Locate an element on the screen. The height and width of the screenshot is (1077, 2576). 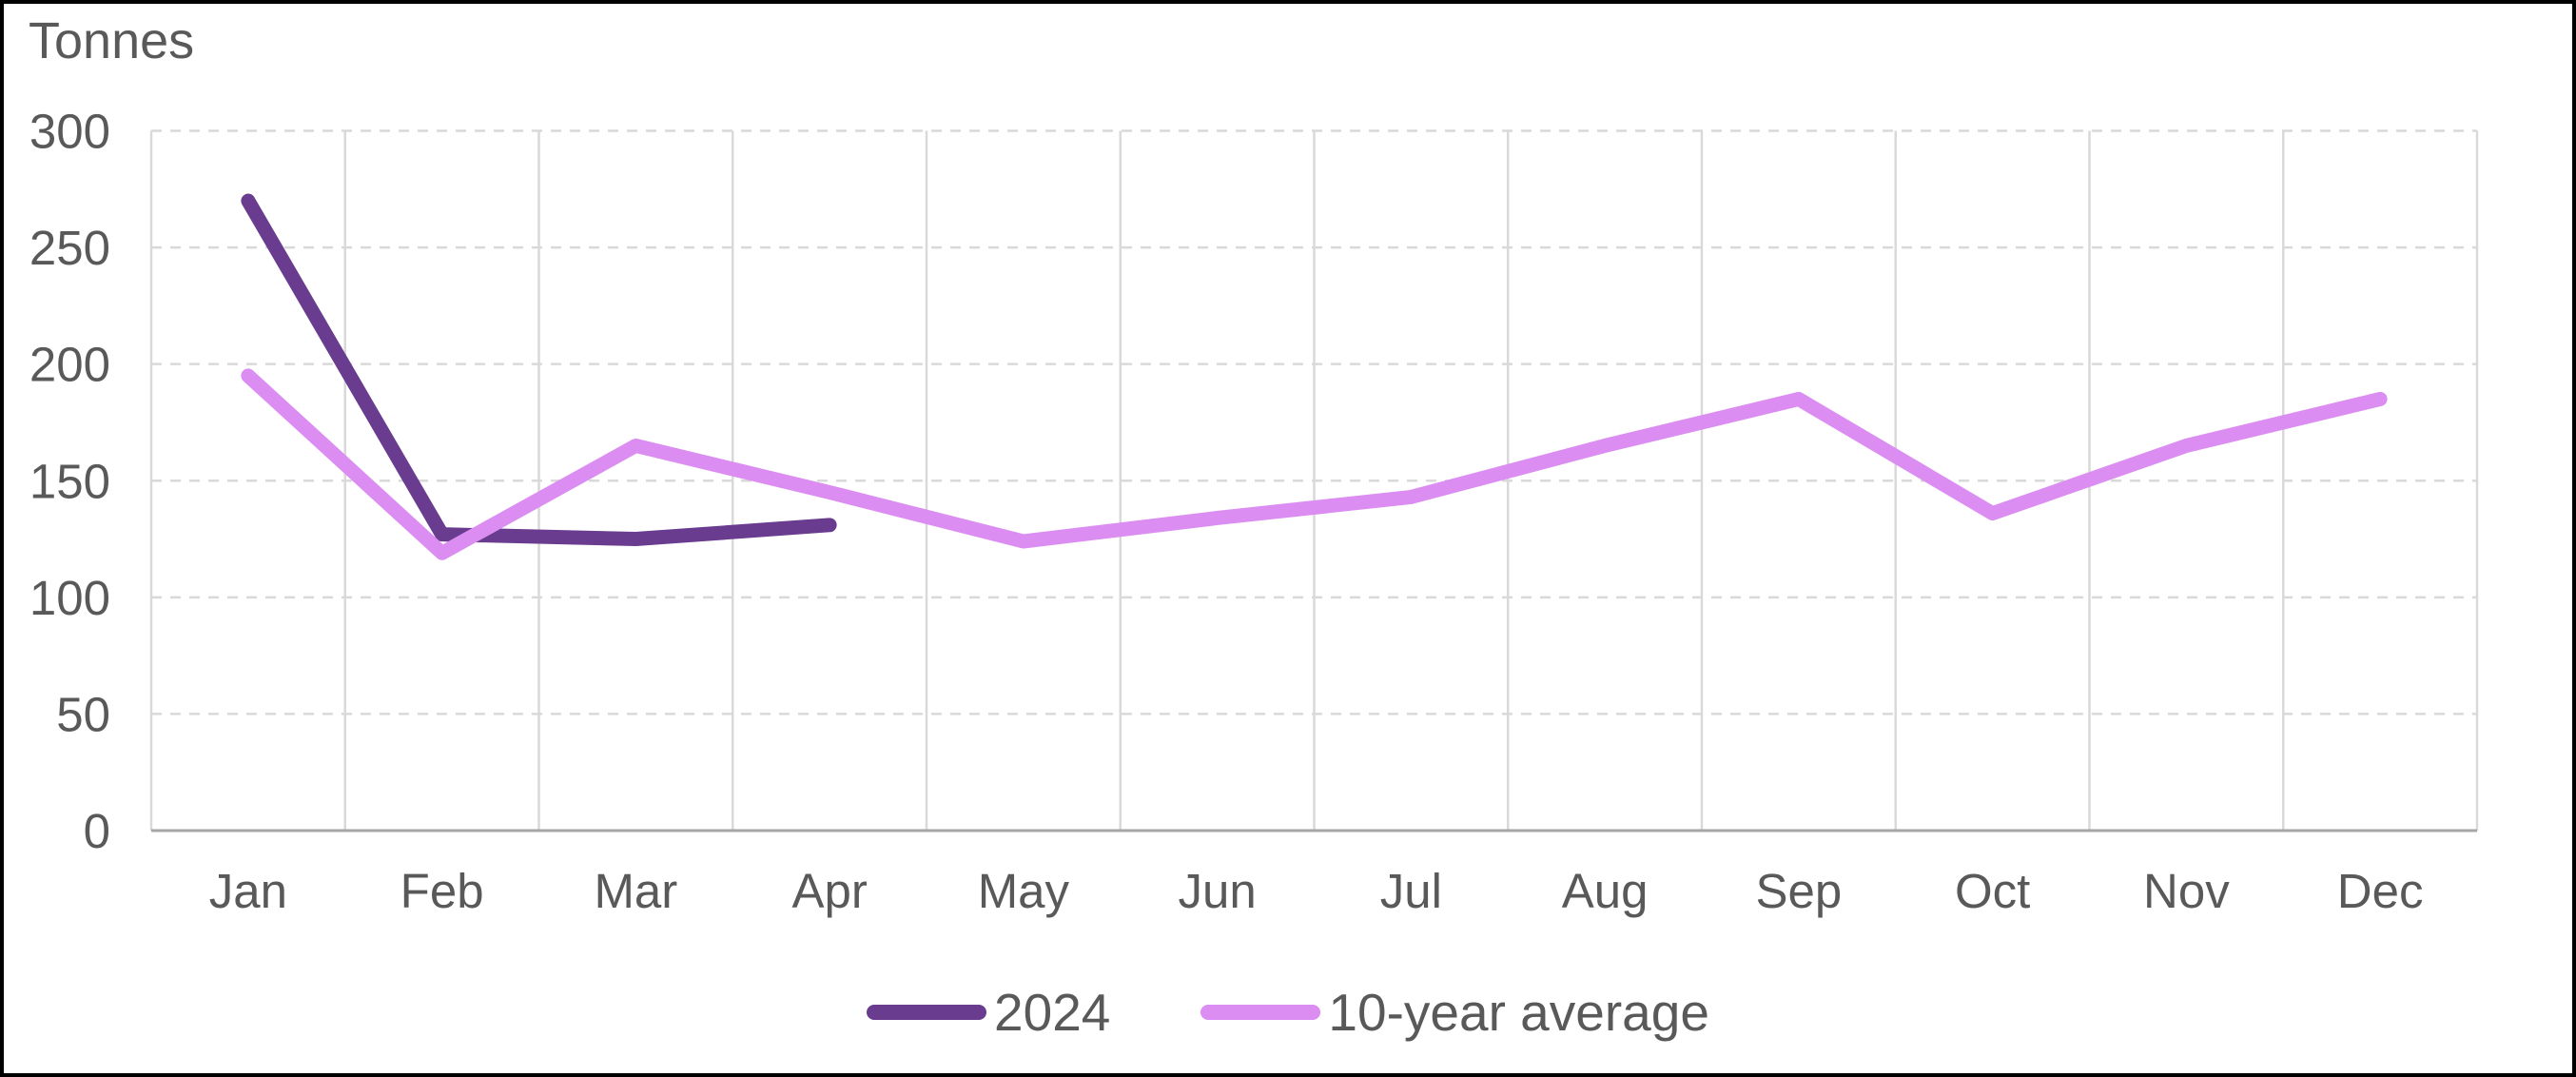
x-axis-tick-label: Mar is located at coordinates (635, 891).